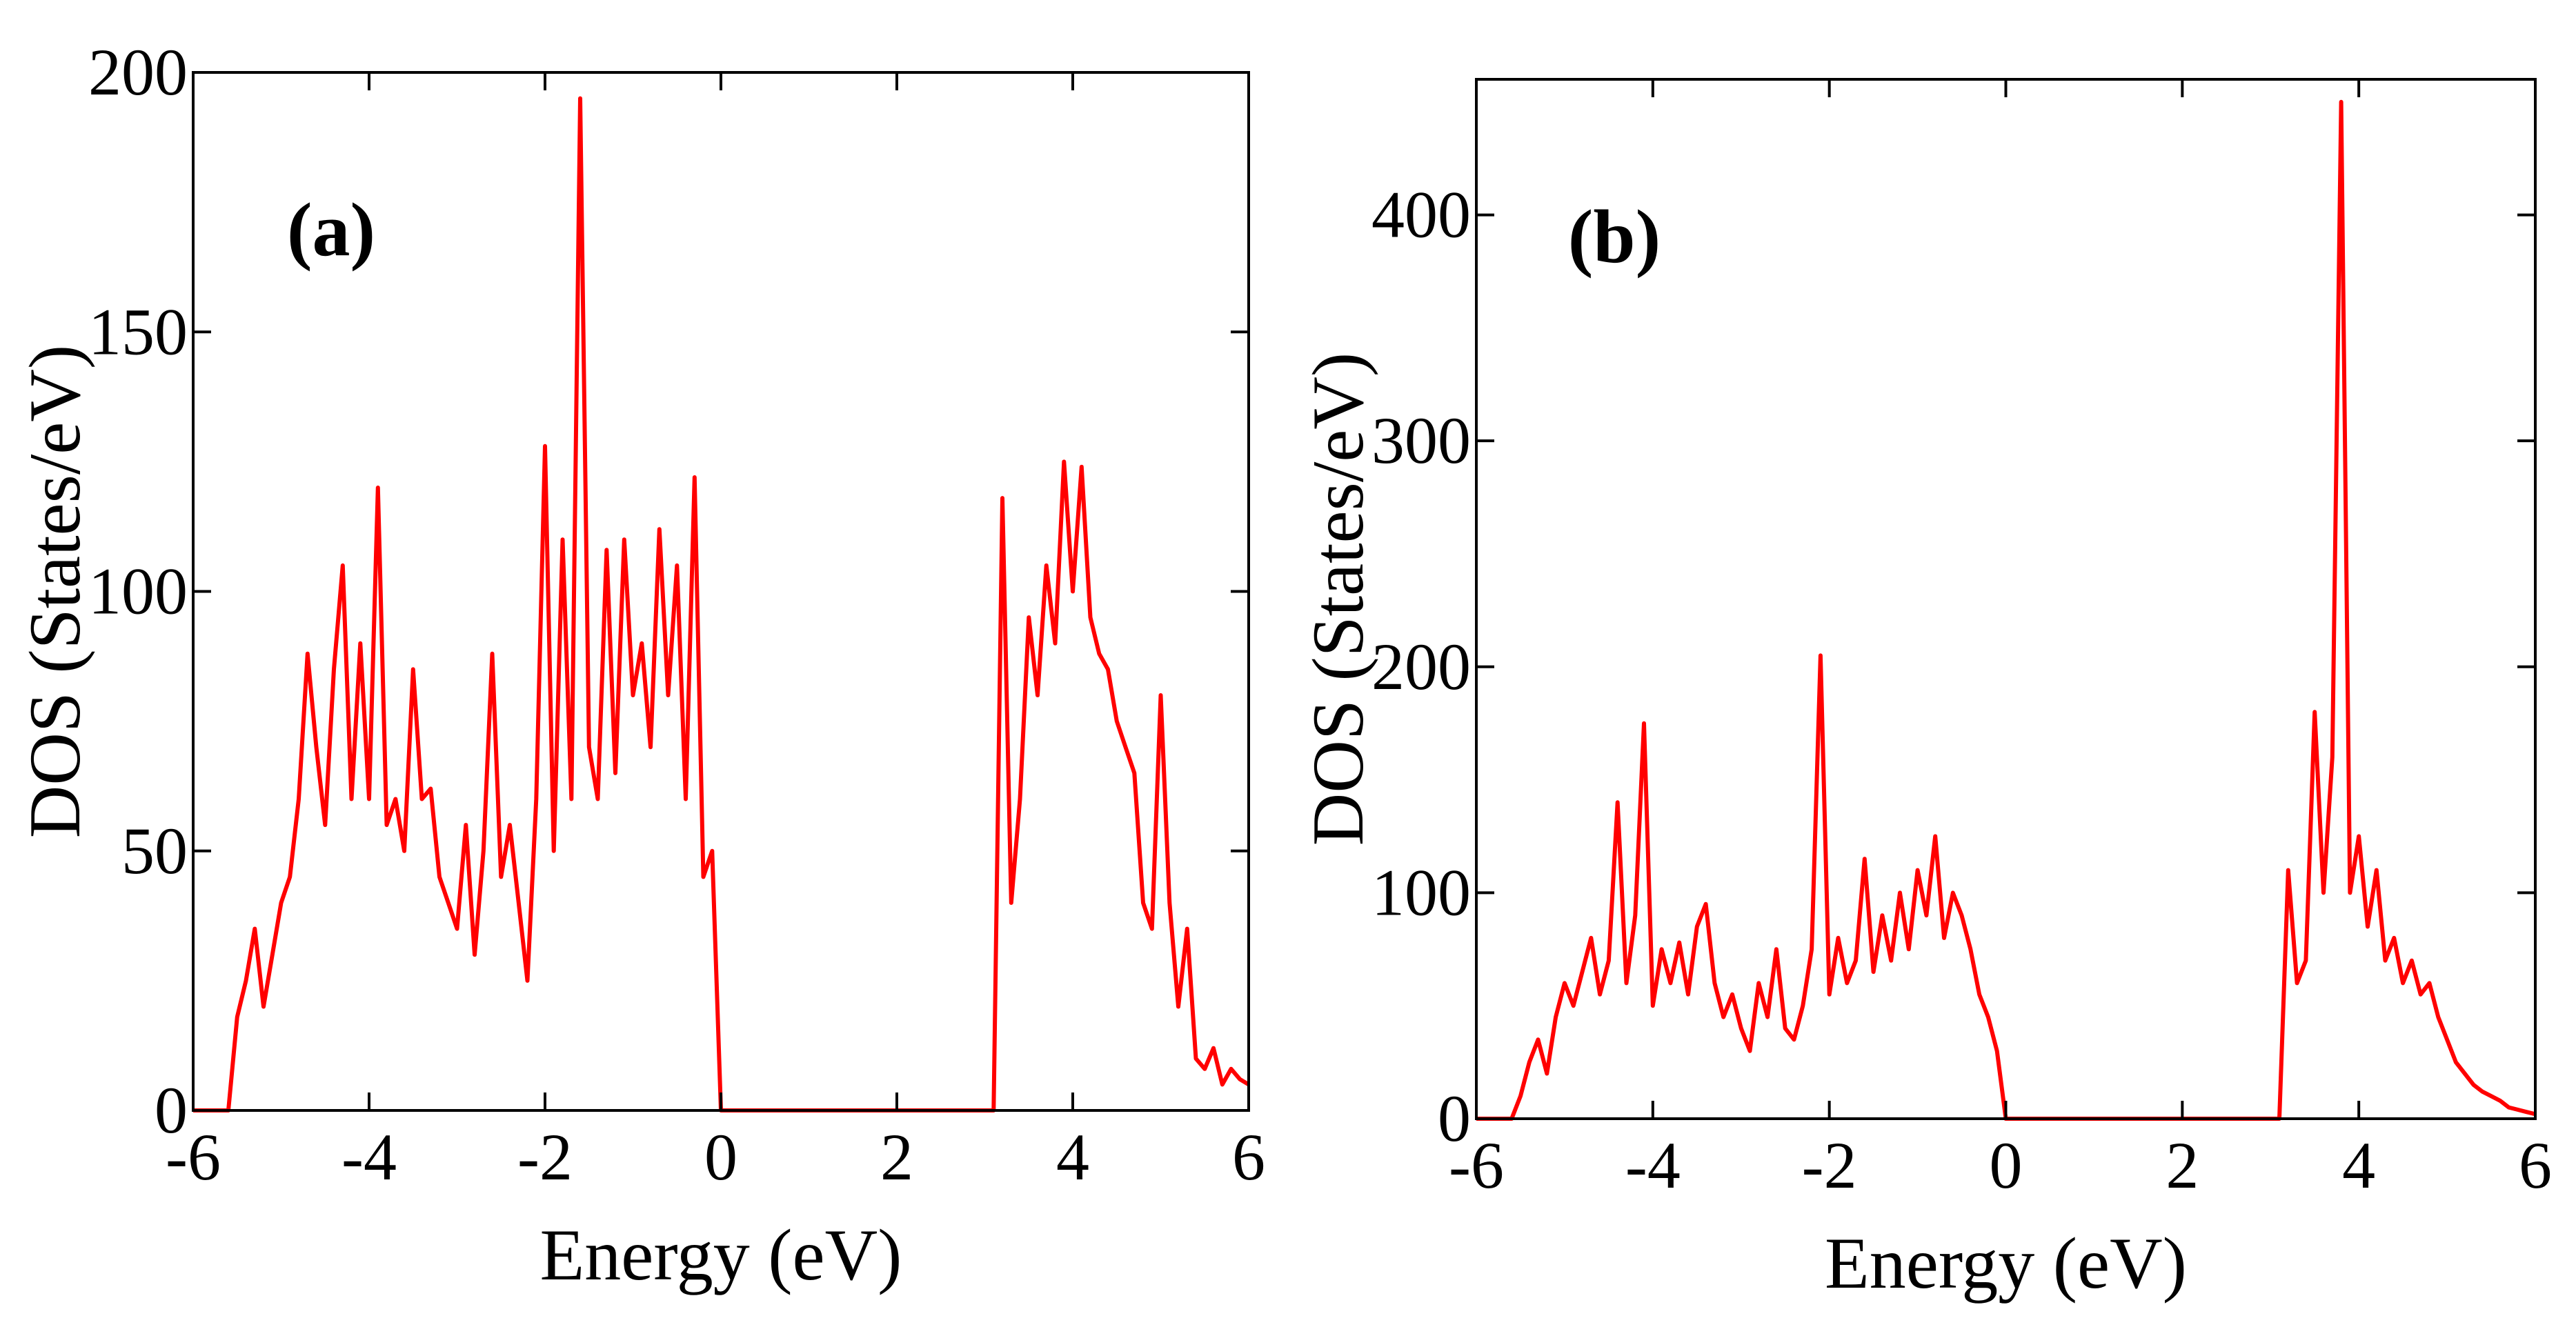 Image resolution: width=2576 pixels, height=1327 pixels. Describe the element at coordinates (1421, 215) in the screenshot. I see `y-tick-label: 400` at that location.